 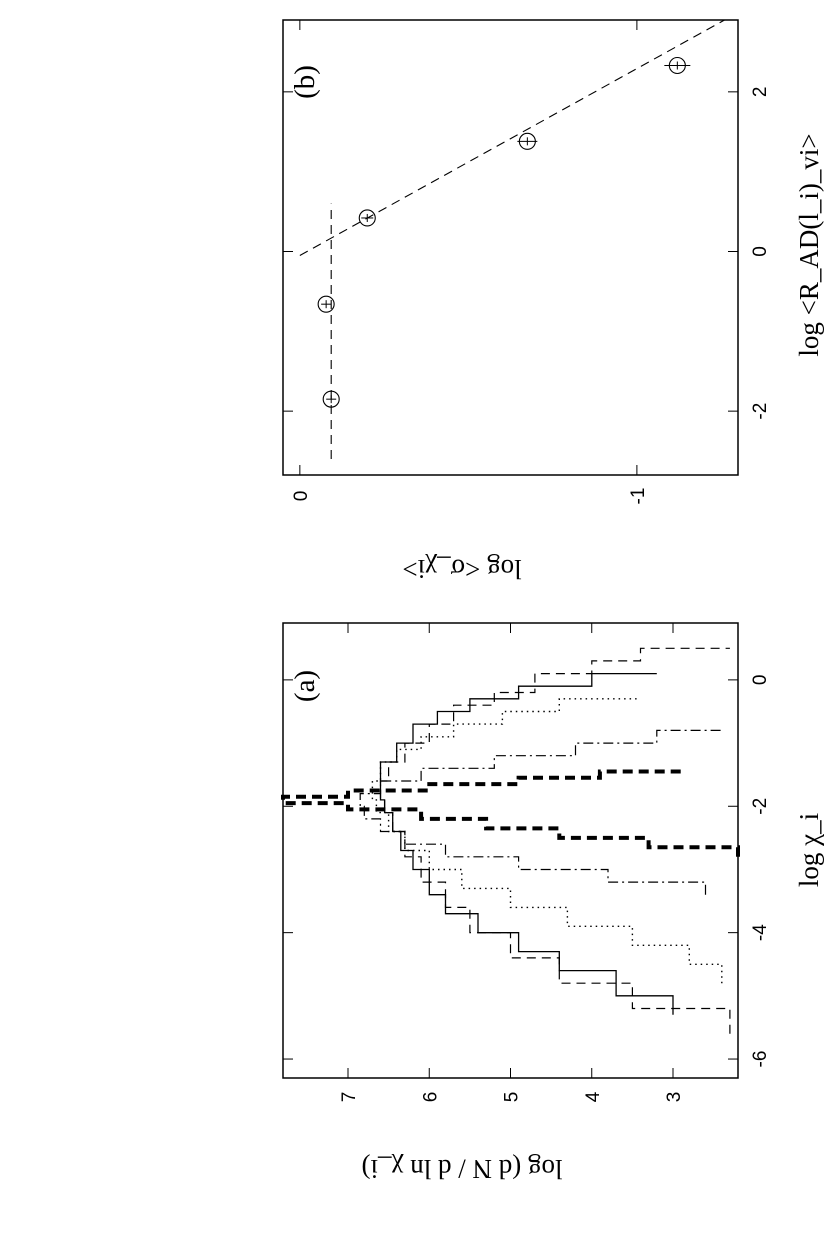 What do you see at coordinates (593, 1096) in the screenshot?
I see `panel-a-ytick-label: 4` at bounding box center [593, 1096].